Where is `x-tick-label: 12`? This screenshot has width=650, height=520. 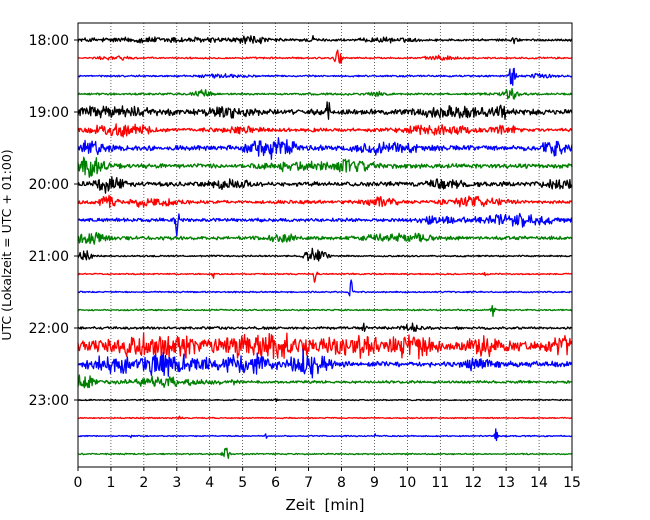 x-tick-label: 12 is located at coordinates (473, 483).